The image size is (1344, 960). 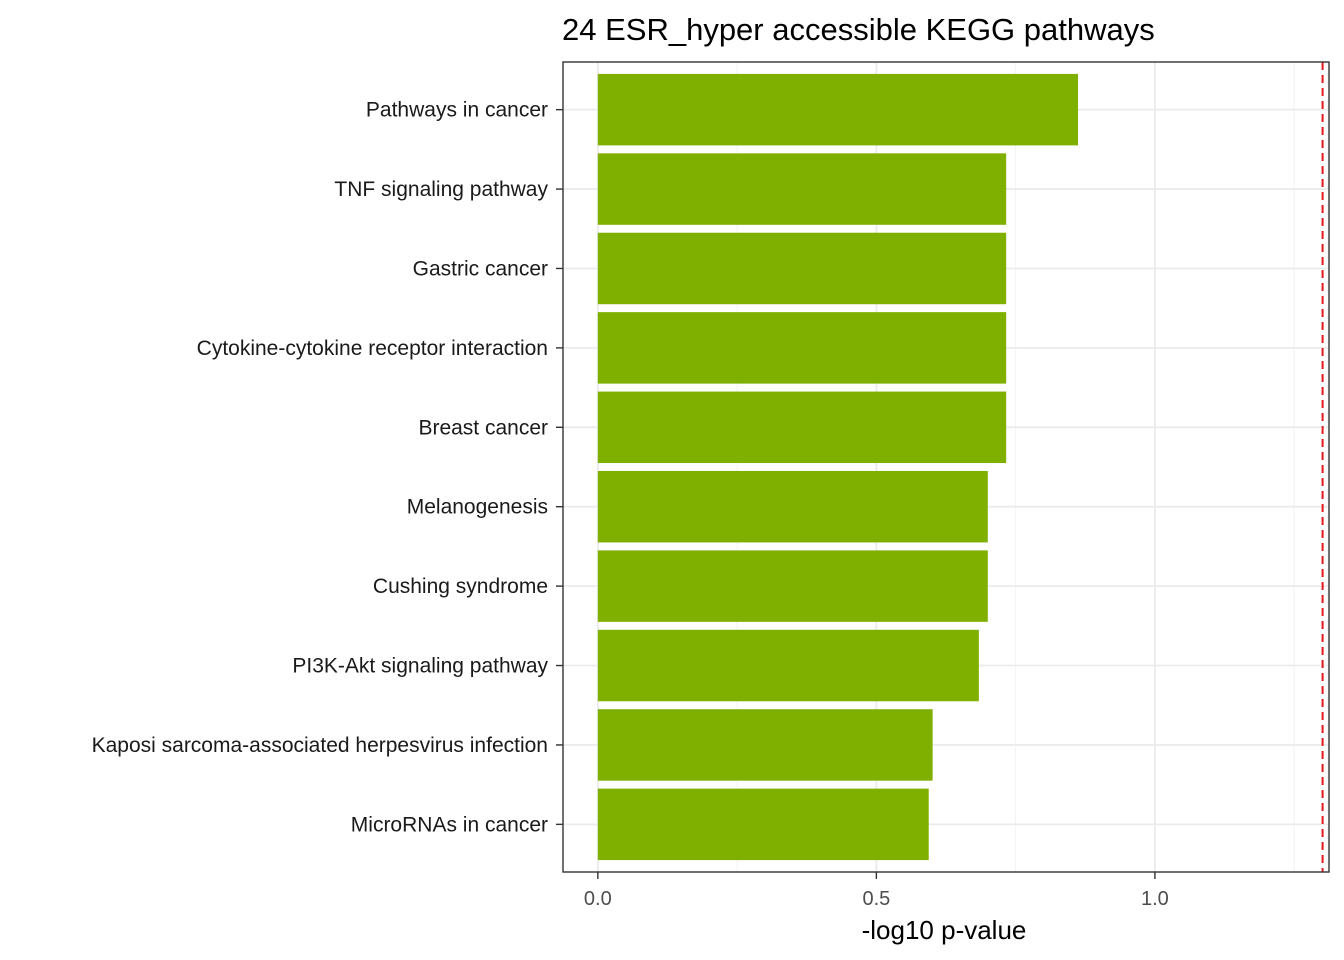 I want to click on x-tick-label: 1.0, so click(x=1155, y=899).